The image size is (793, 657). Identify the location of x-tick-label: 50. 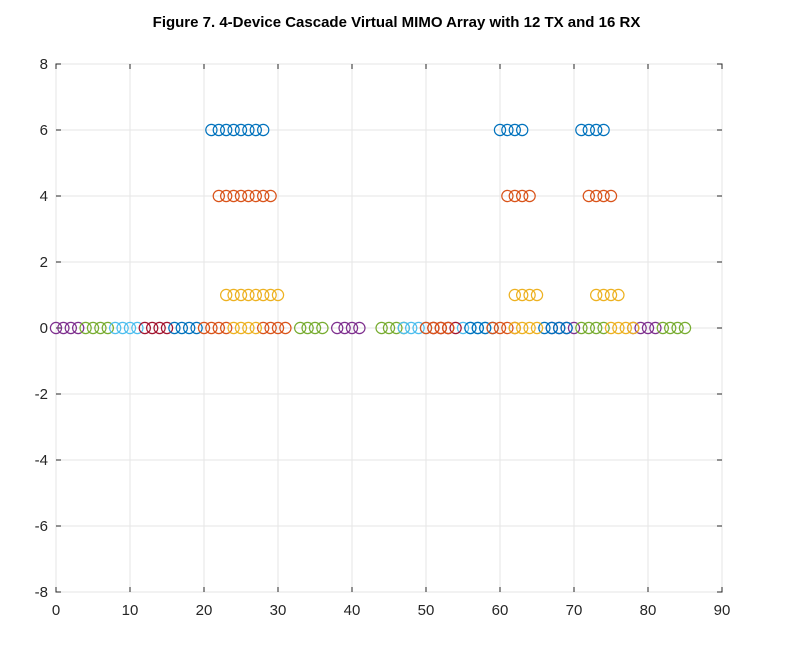
(426, 610).